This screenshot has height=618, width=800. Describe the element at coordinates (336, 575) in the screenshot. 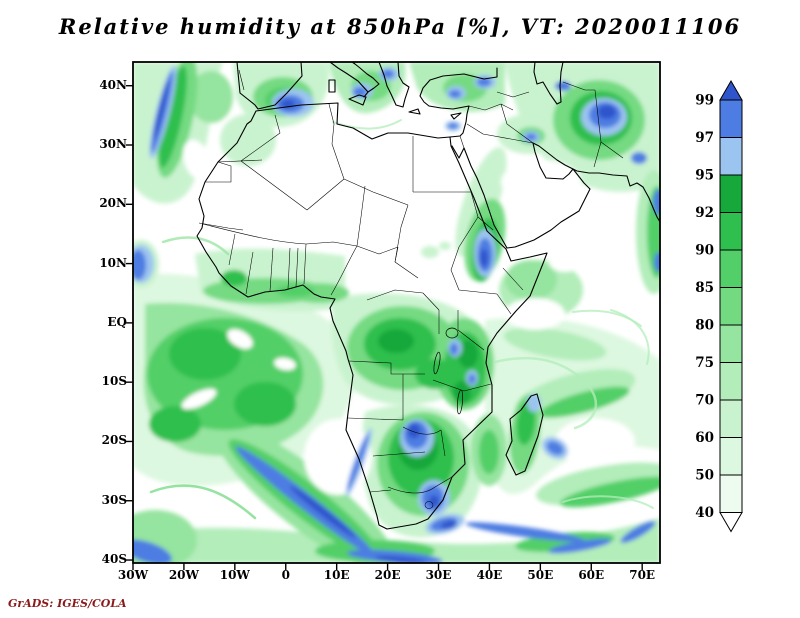

I see `x-tick-label: 10E` at that location.